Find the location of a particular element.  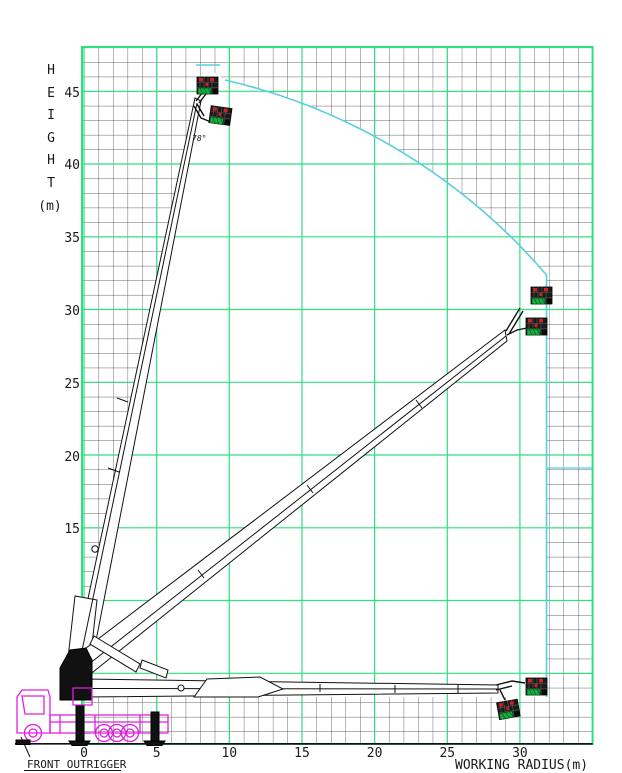

y-axis-ticks: 45 40 35 30 25 20 15 is located at coordinates (72, 311).